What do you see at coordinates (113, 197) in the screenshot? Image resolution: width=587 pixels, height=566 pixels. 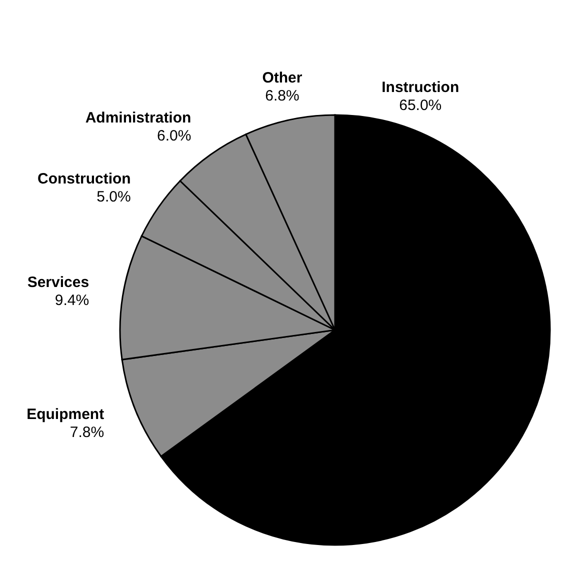 I see `data-label: 5.0%` at bounding box center [113, 197].